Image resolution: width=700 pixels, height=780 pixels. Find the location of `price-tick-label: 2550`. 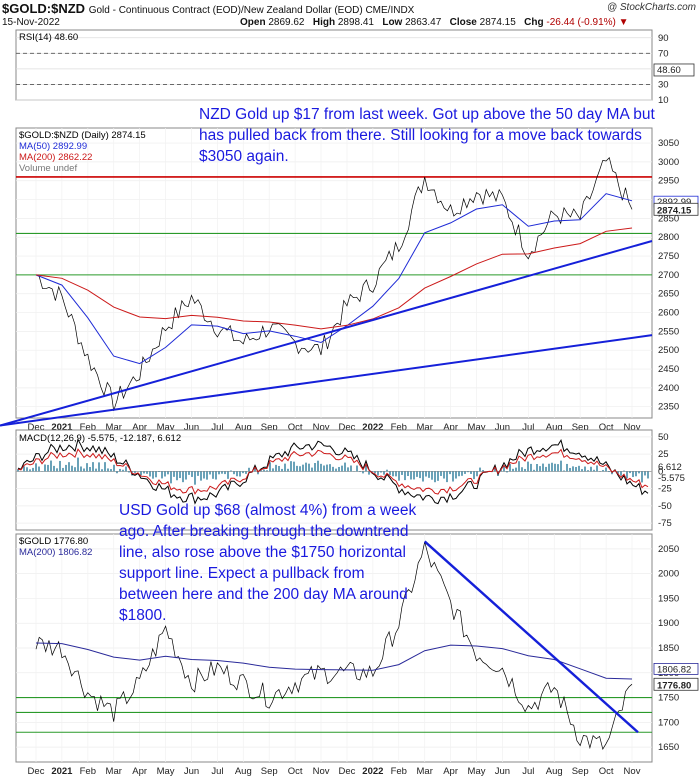

price-tick-label: 2550 is located at coordinates (668, 331).